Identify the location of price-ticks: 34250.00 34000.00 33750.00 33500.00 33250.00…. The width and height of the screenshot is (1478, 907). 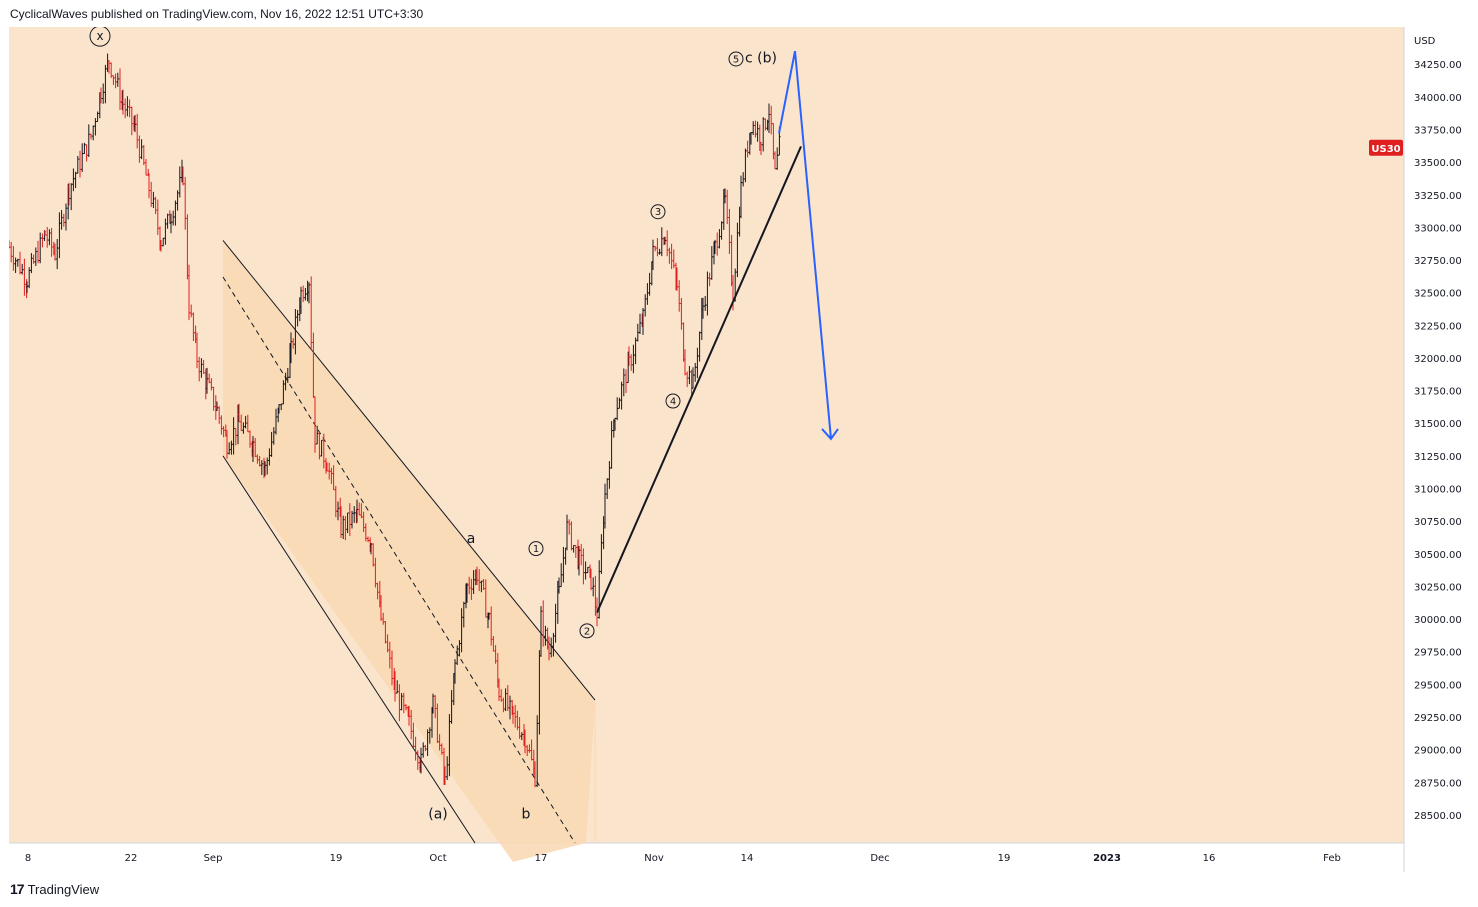
(1438, 441).